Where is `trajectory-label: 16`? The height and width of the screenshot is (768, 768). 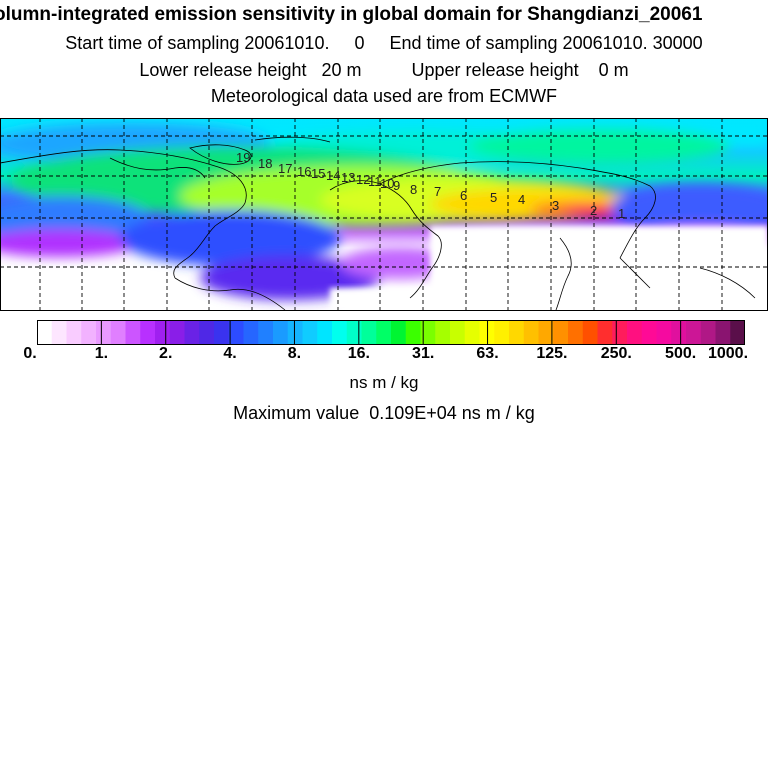
trajectory-label: 16 is located at coordinates (304, 171).